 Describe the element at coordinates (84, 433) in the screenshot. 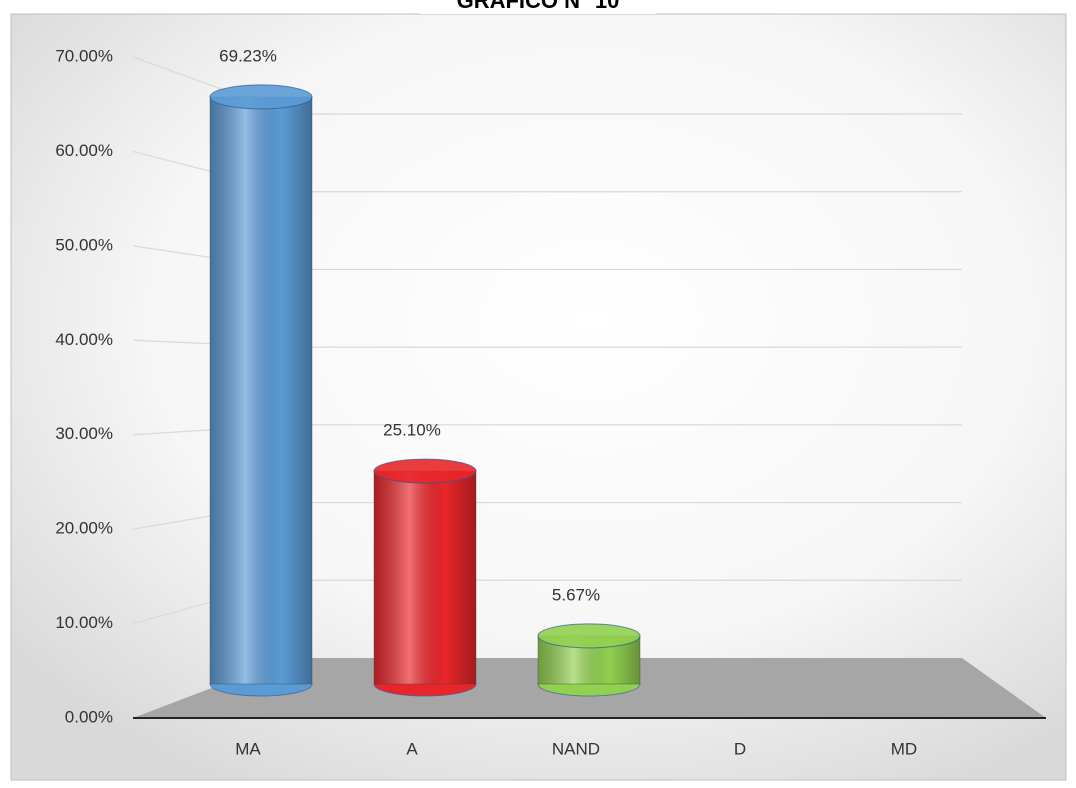

I see `y-tick-label: 30.00%` at that location.